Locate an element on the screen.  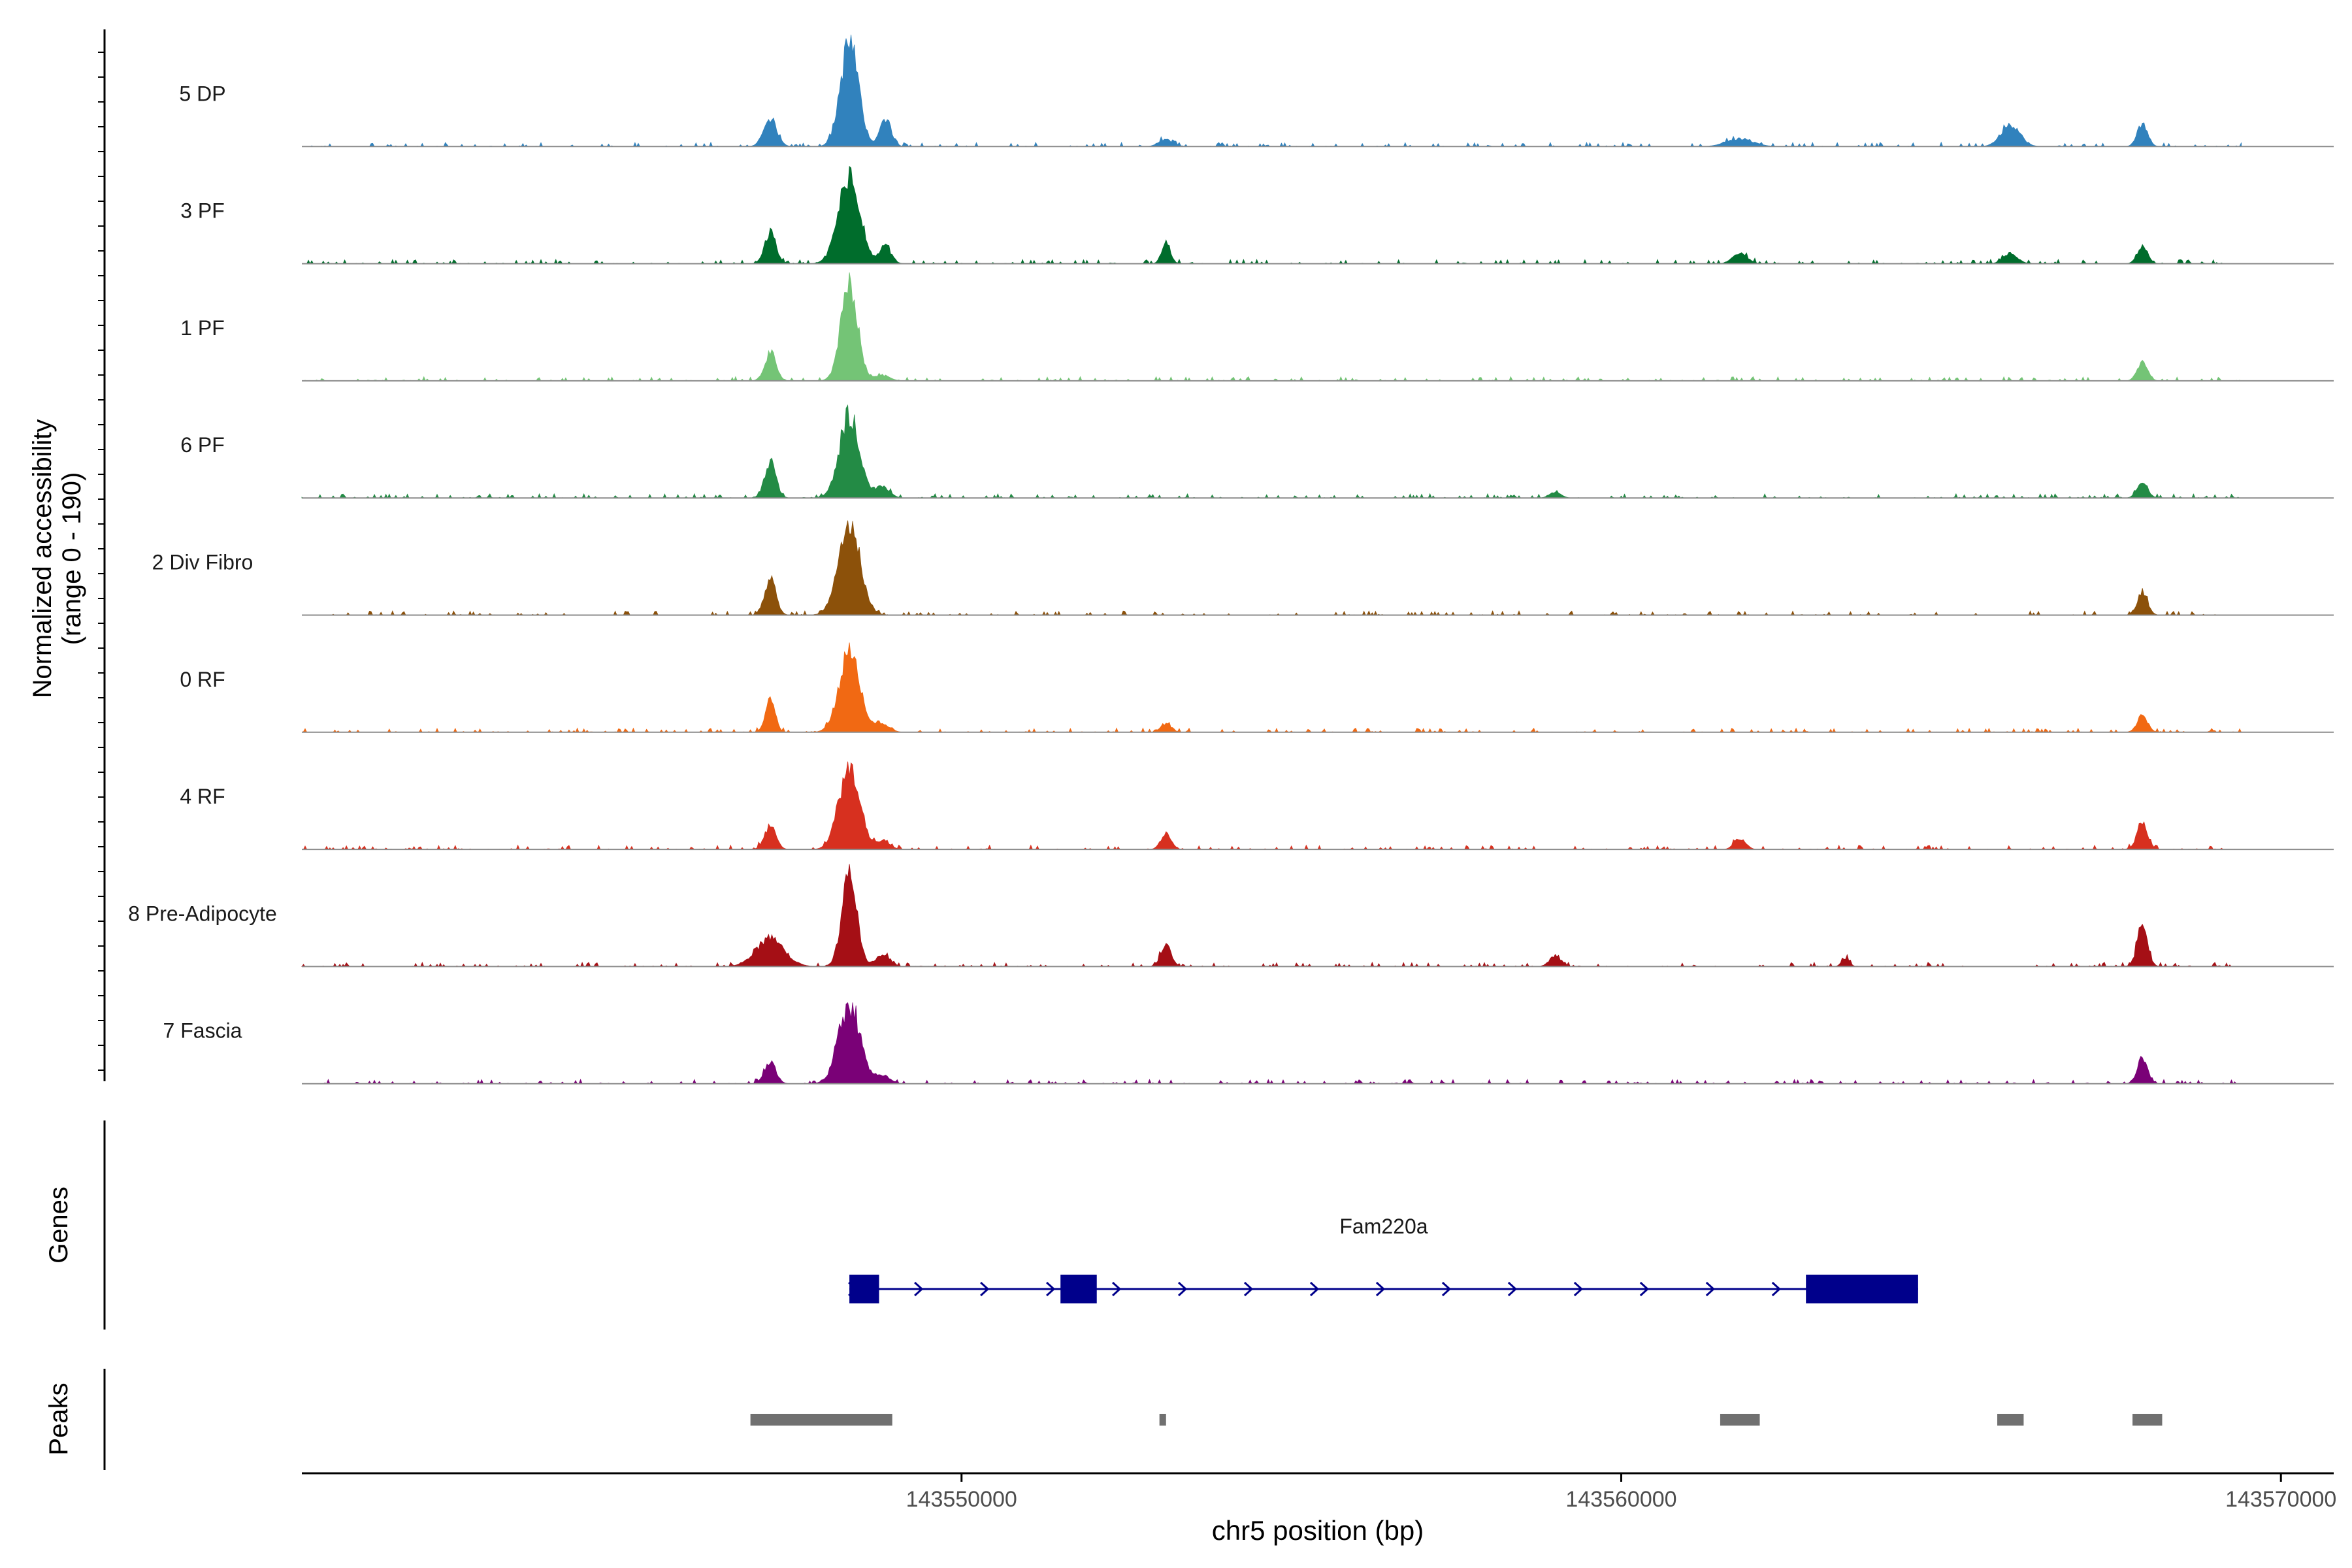
track-label-7-fascia: 7 Fascia is located at coordinates (202, 1031).